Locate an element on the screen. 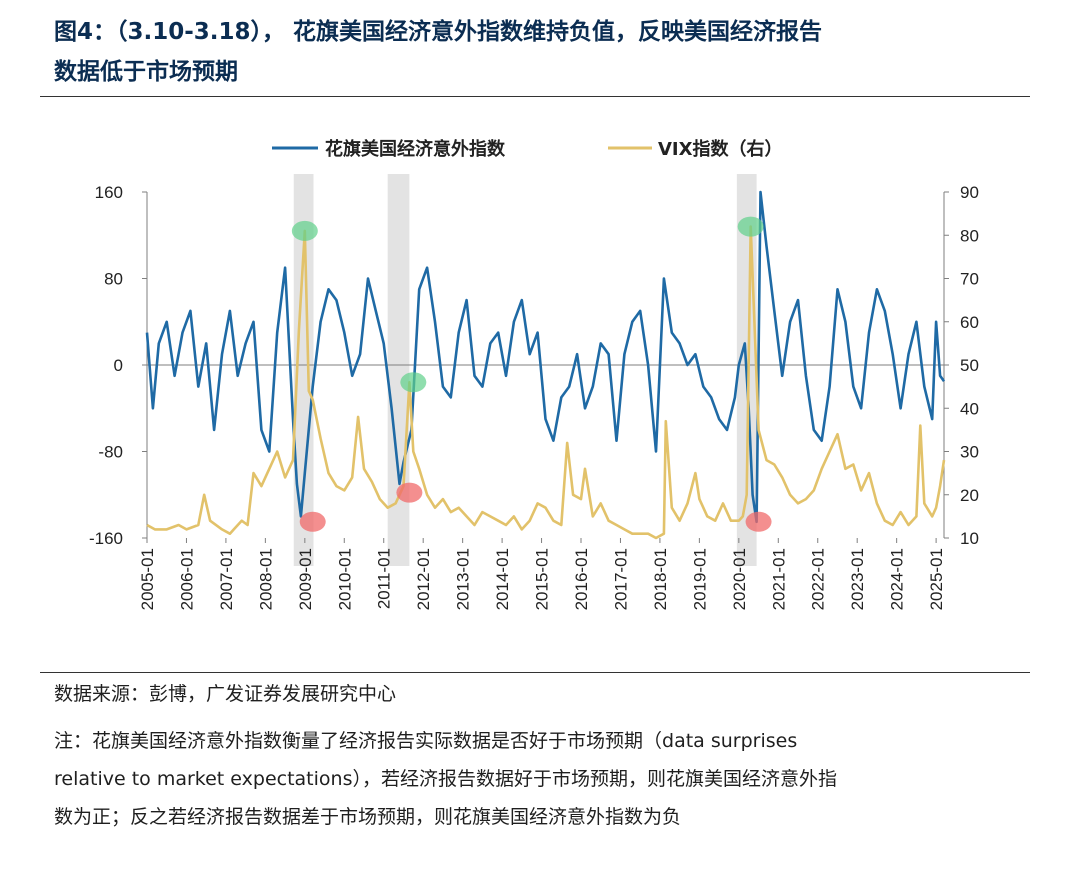 The width and height of the screenshot is (1080, 881). x-tick-label-18: 2023-01 is located at coordinates (857, 579).